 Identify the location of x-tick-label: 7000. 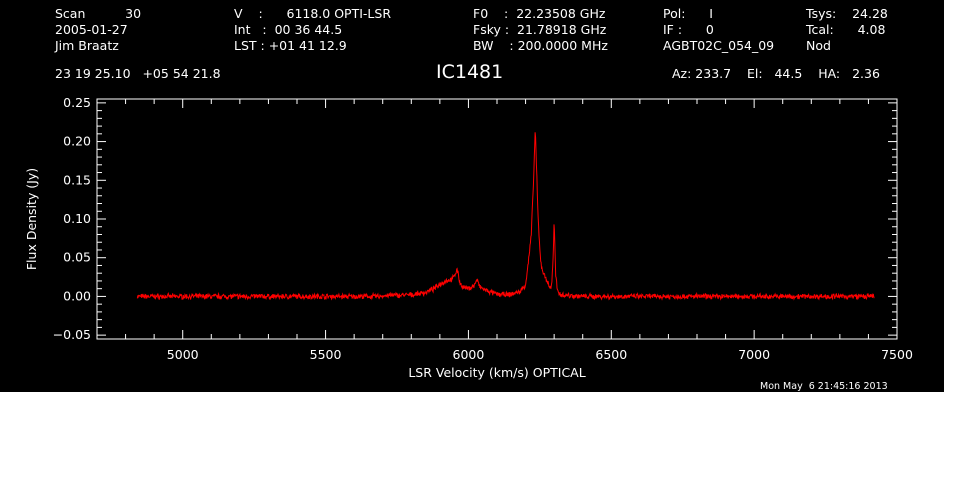
(754, 354).